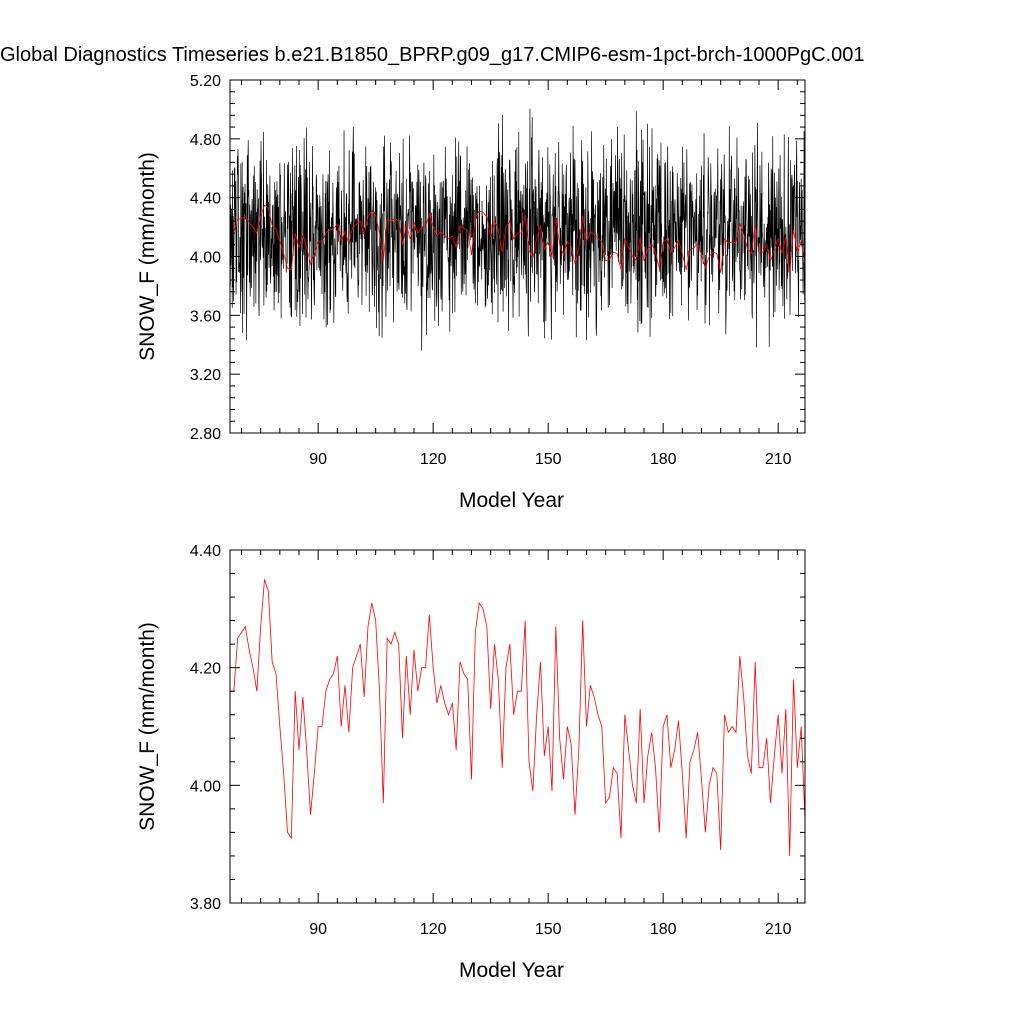 The width and height of the screenshot is (1024, 1024). What do you see at coordinates (205, 434) in the screenshot?
I see `y-tick-label: 2.80` at bounding box center [205, 434].